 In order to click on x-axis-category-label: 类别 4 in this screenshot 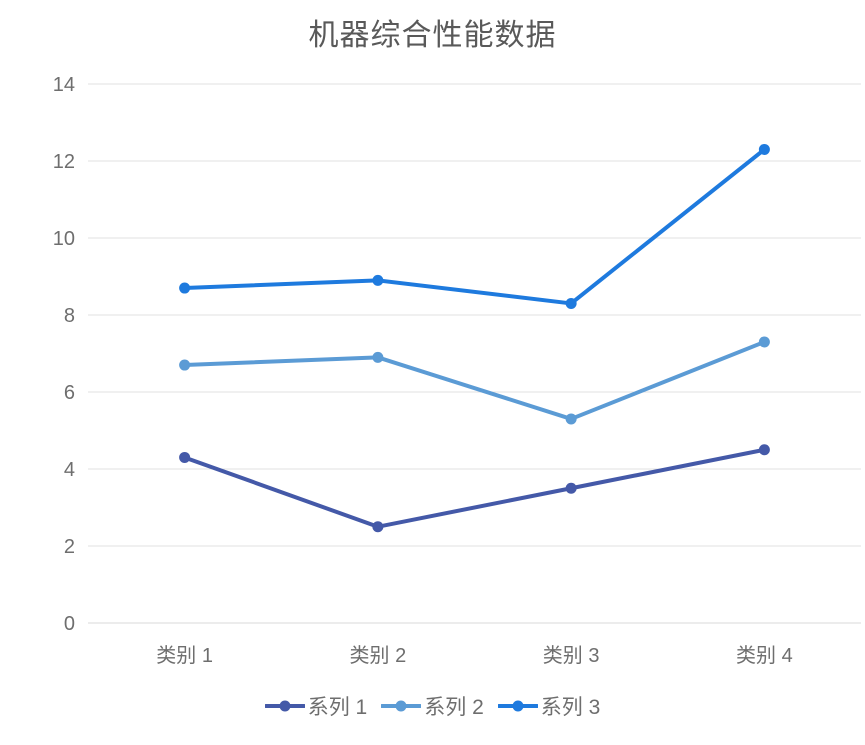, I will do `click(764, 655)`.